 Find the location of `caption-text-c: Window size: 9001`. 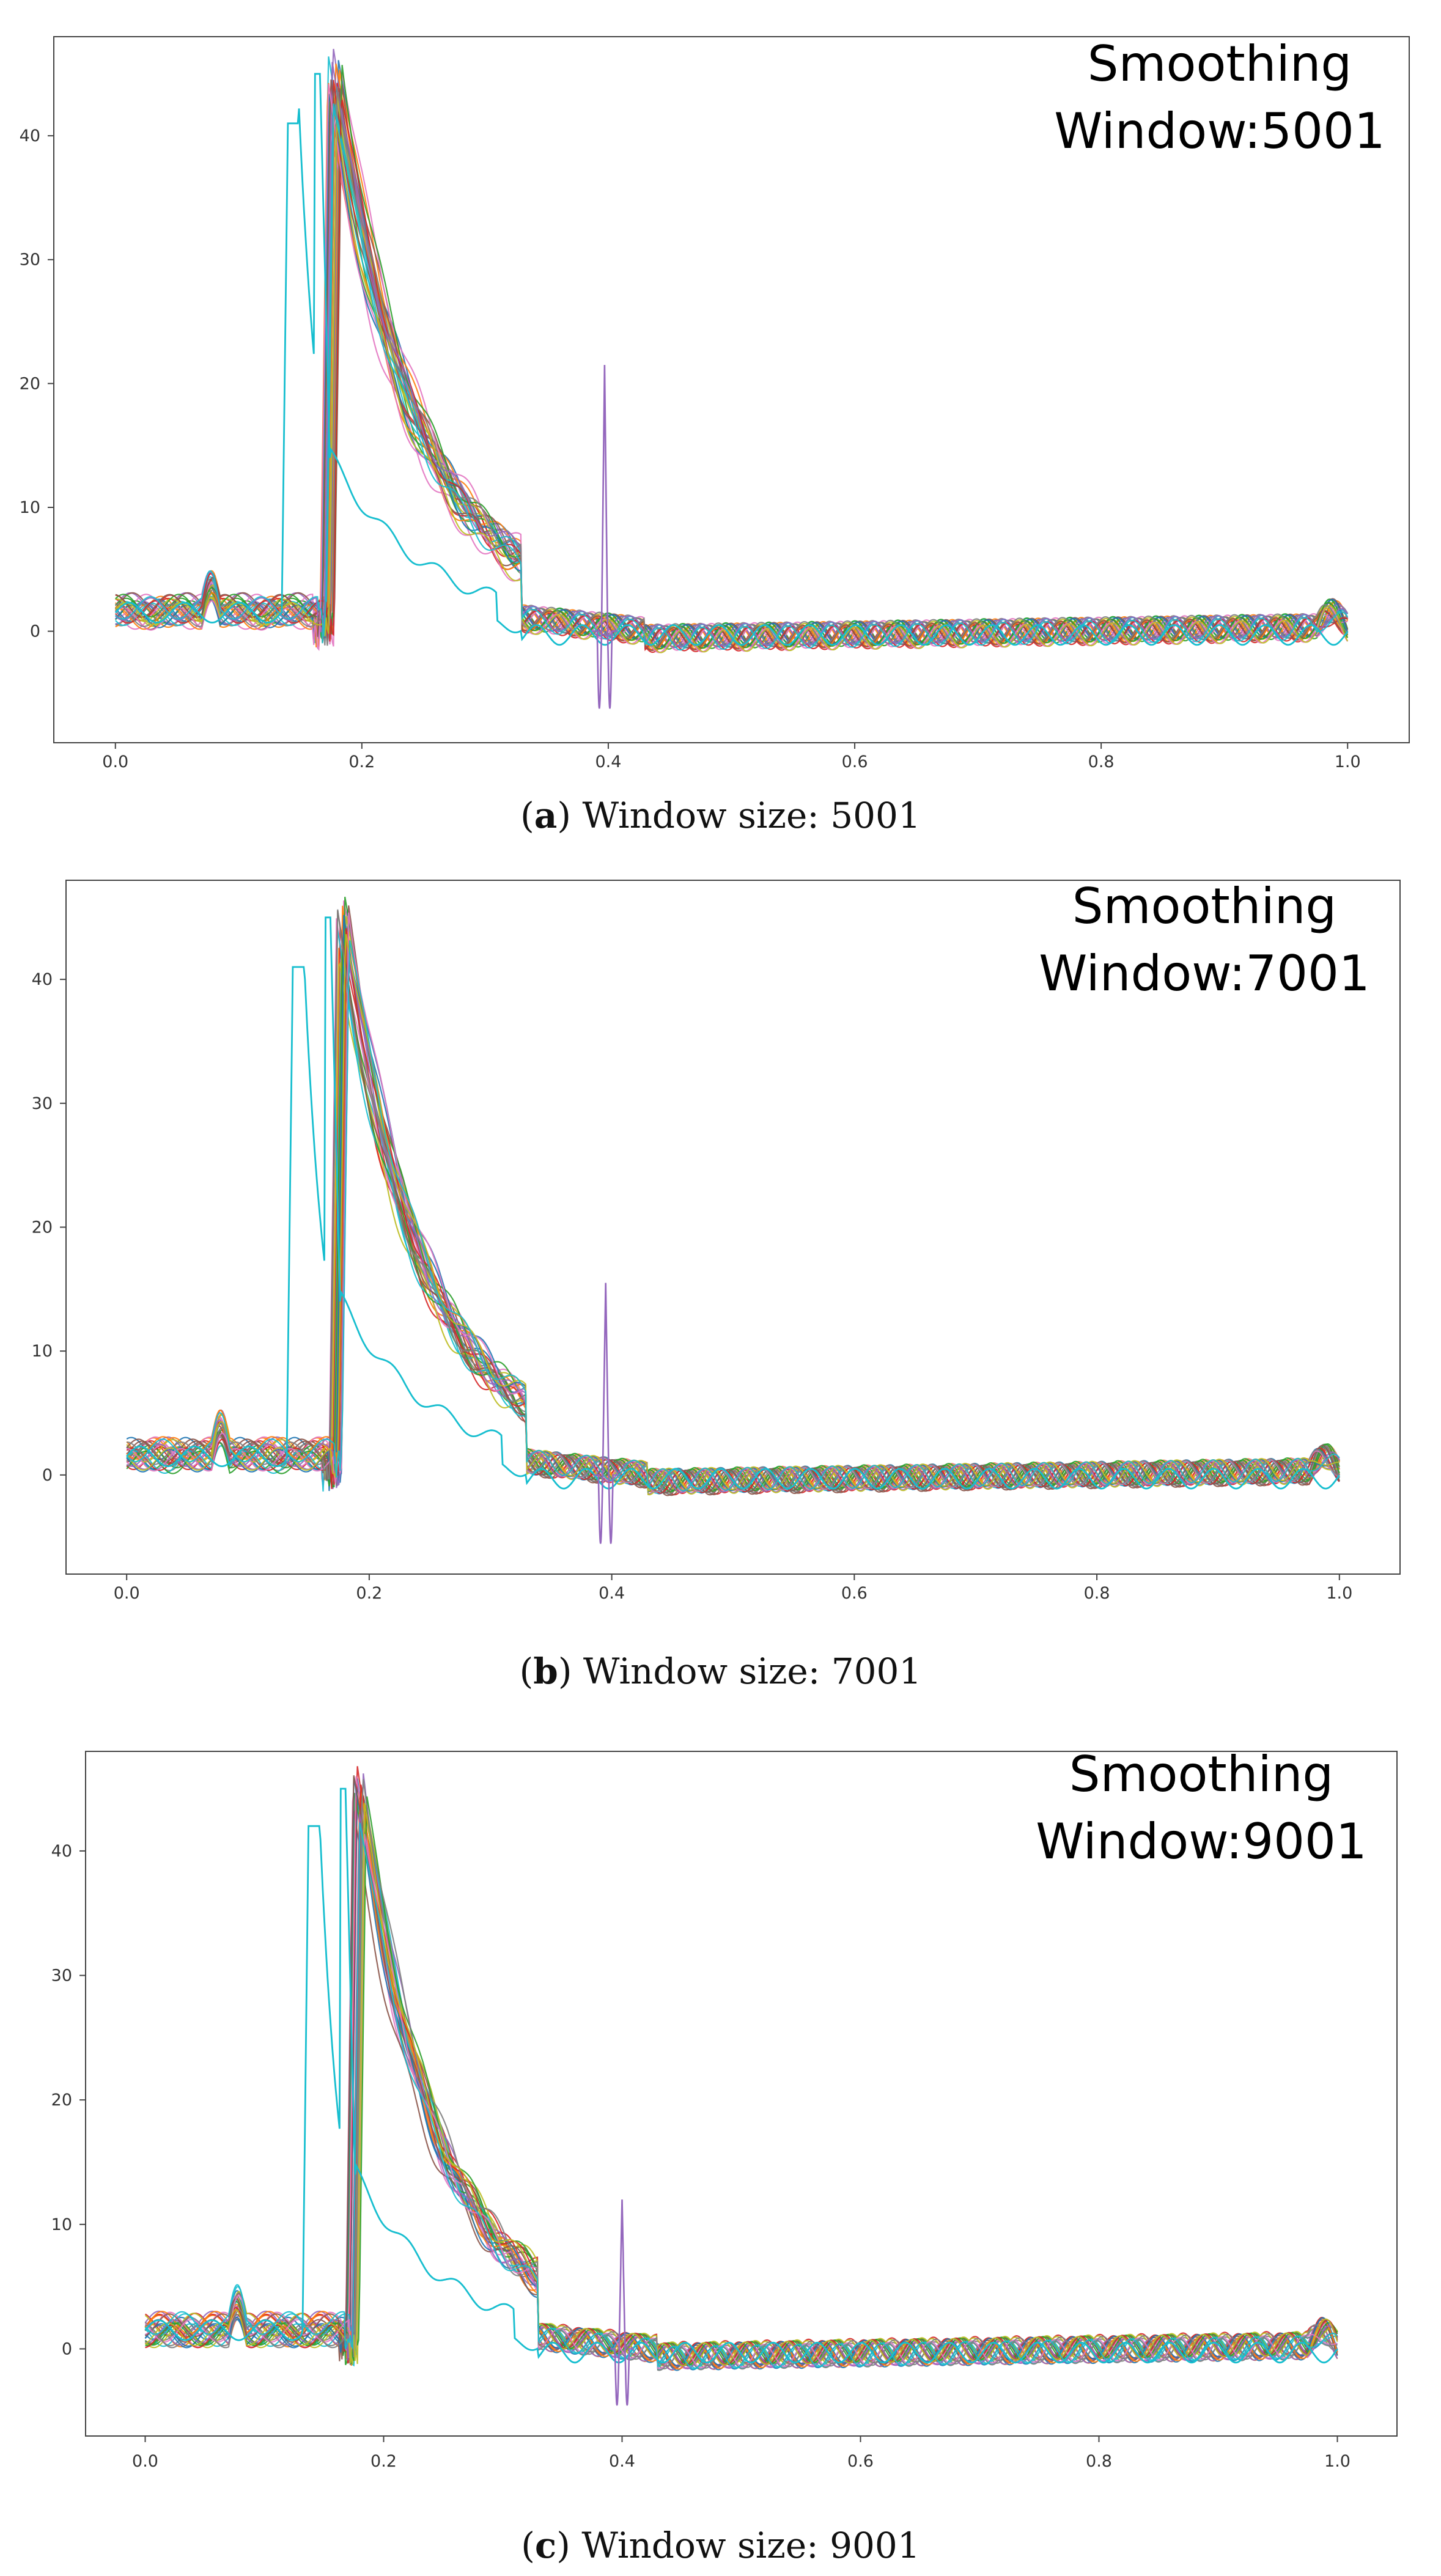

caption-text-c: Window size: 9001 is located at coordinates (750, 2546).